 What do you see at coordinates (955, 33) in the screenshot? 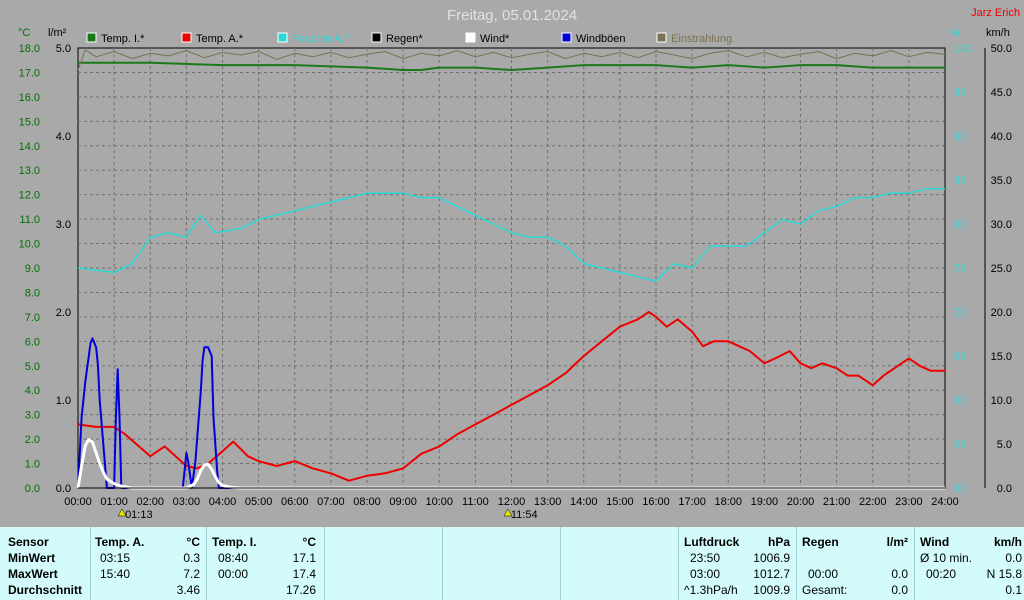
I see `humidity-axis-unit: %` at bounding box center [955, 33].